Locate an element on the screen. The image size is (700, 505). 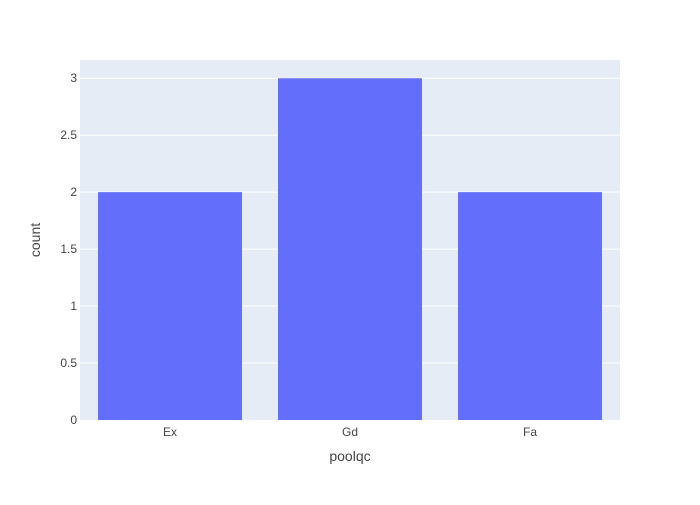
y-tick-label: 0 is located at coordinates (73, 420).